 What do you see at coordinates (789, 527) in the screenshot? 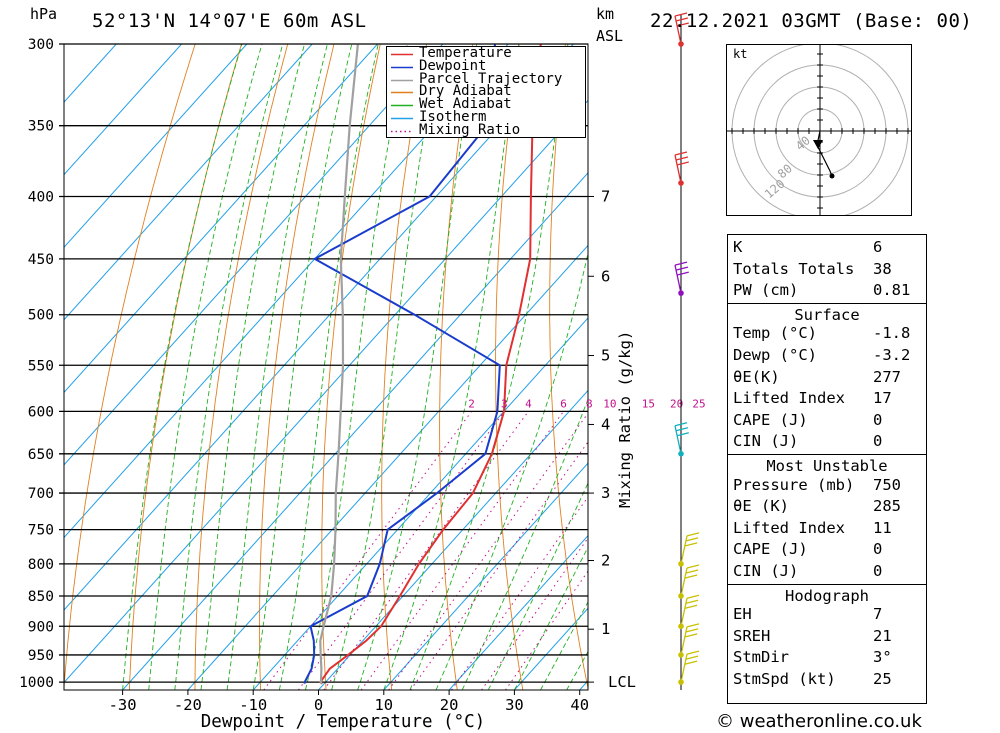
I see `index-label: Lifted Index` at bounding box center [789, 527].